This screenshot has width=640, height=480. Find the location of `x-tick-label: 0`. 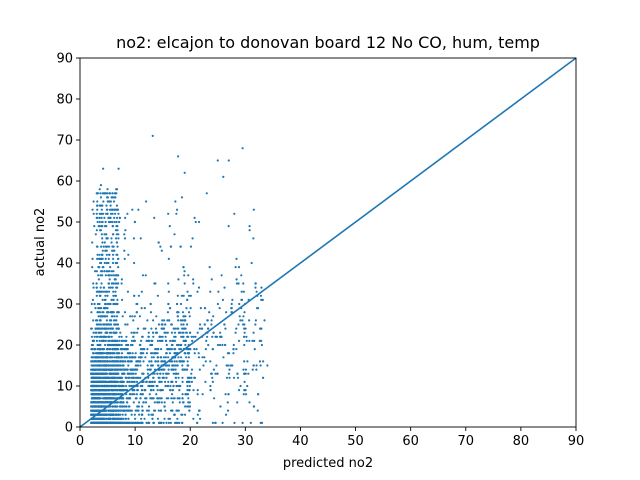

x-tick-label: 0 is located at coordinates (80, 441).